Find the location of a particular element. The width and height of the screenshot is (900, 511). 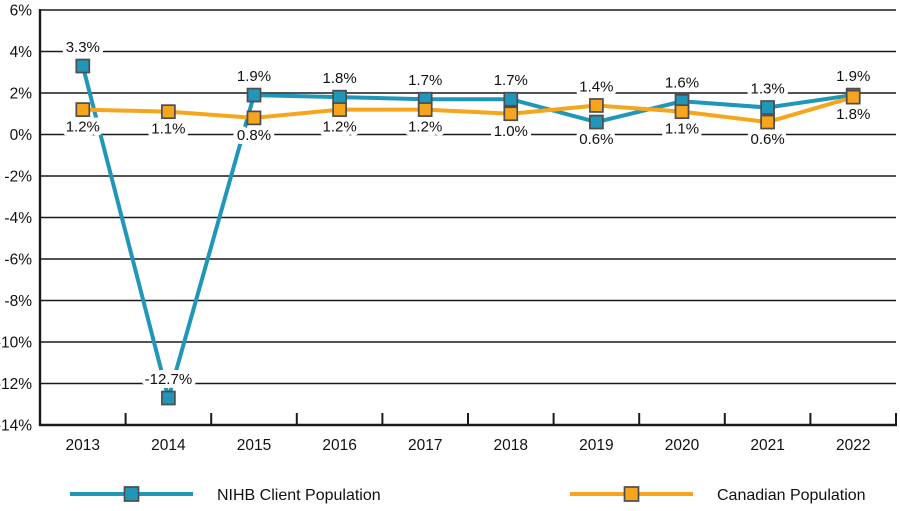

y-axis-tick-label: -14% is located at coordinates (16, 426).